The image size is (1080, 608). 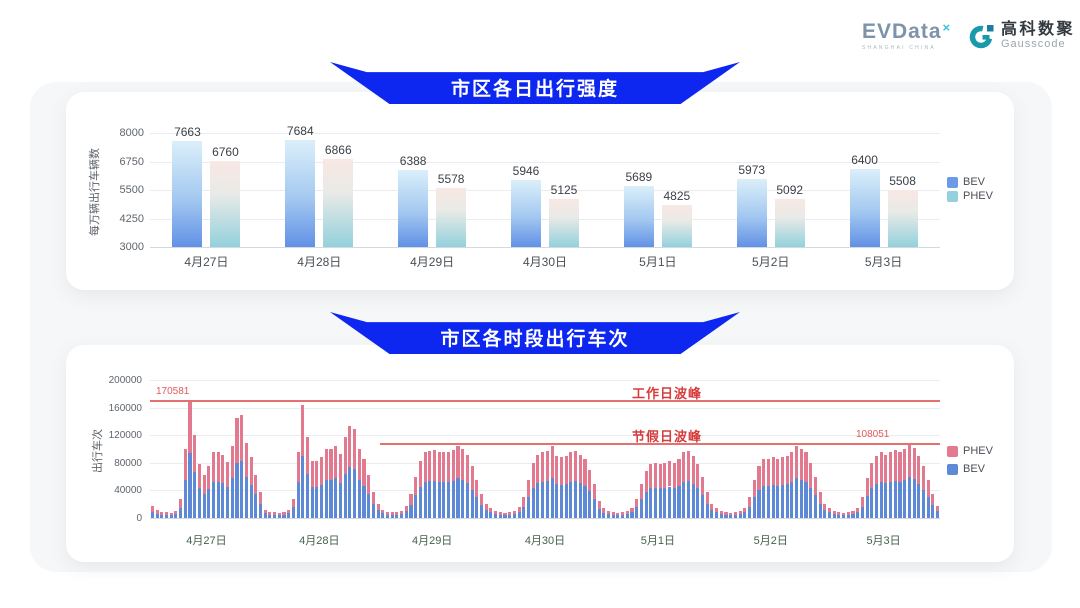 What do you see at coordinates (751, 213) in the screenshot?
I see `bev-bar` at bounding box center [751, 213].